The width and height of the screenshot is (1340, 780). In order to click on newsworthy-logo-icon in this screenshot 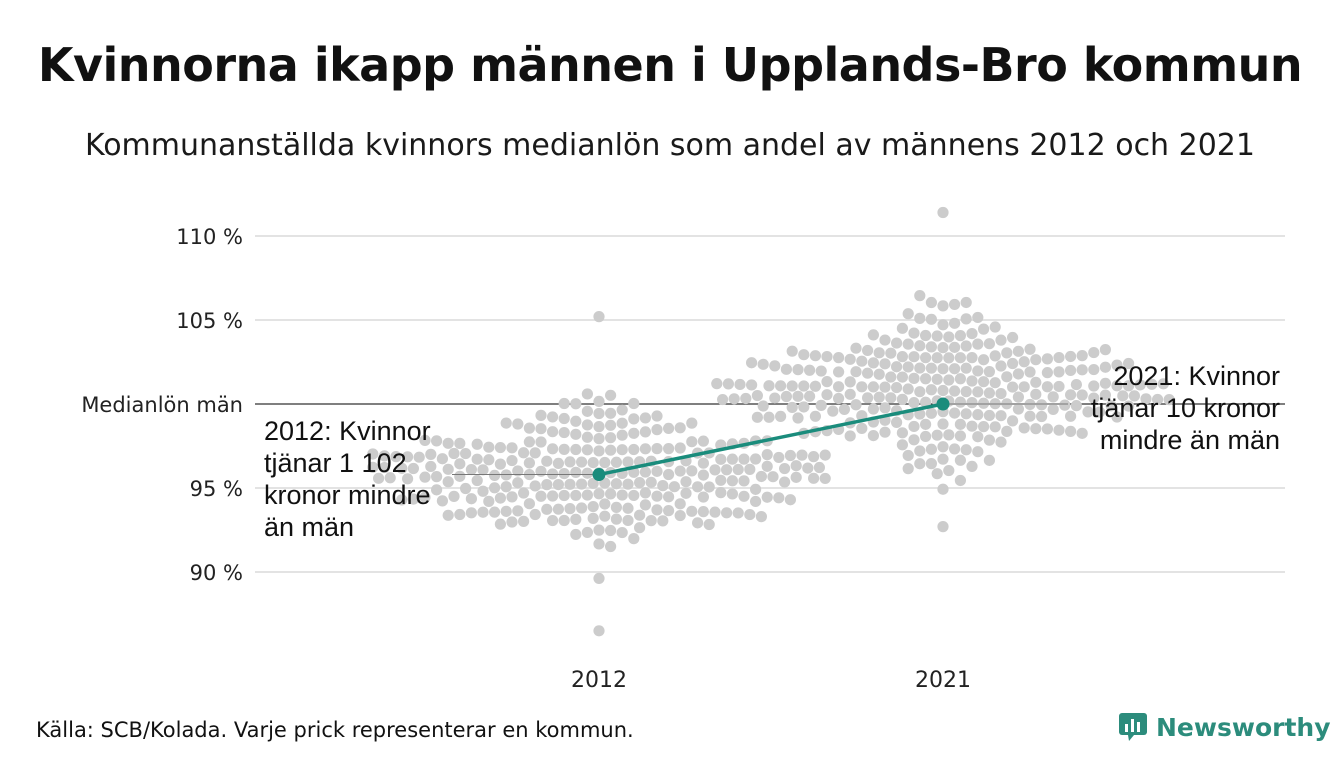, I will do `click(1133, 727)`.